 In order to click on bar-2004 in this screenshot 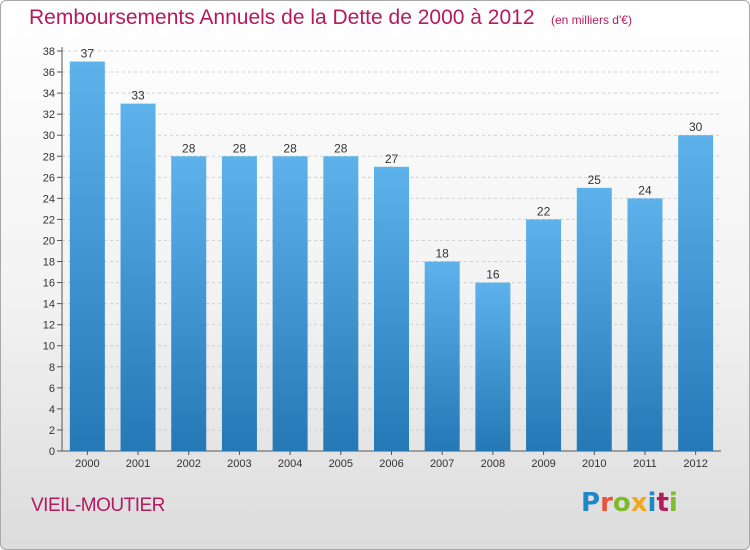, I will do `click(290, 303)`.